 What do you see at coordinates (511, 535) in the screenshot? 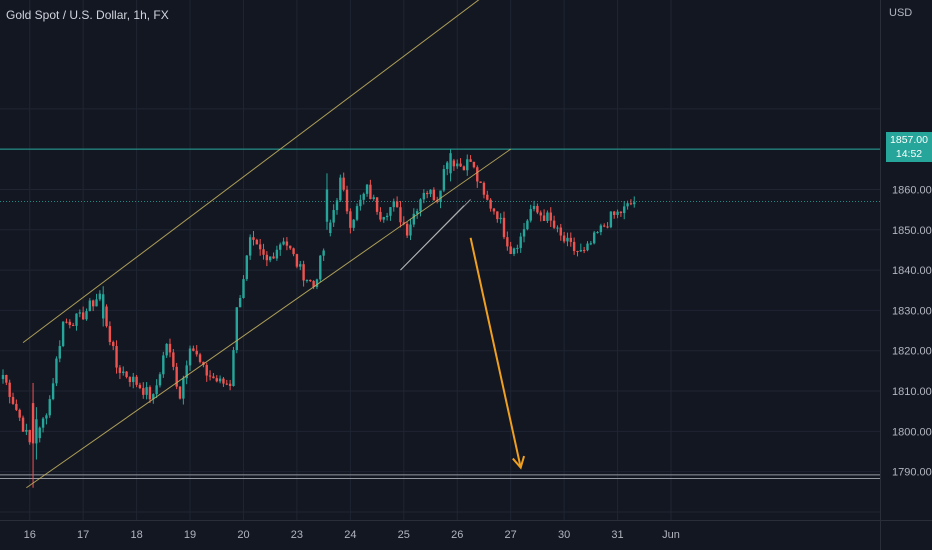
I see `time-tick-label: 27` at bounding box center [511, 535].